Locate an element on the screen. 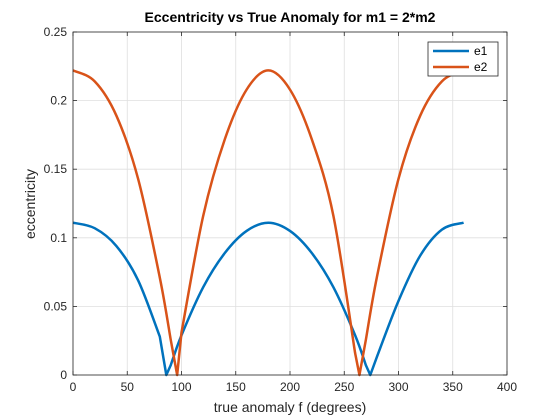 Image resolution: width=560 pixels, height=420 pixels. x-tick-label: 250 is located at coordinates (344, 387).